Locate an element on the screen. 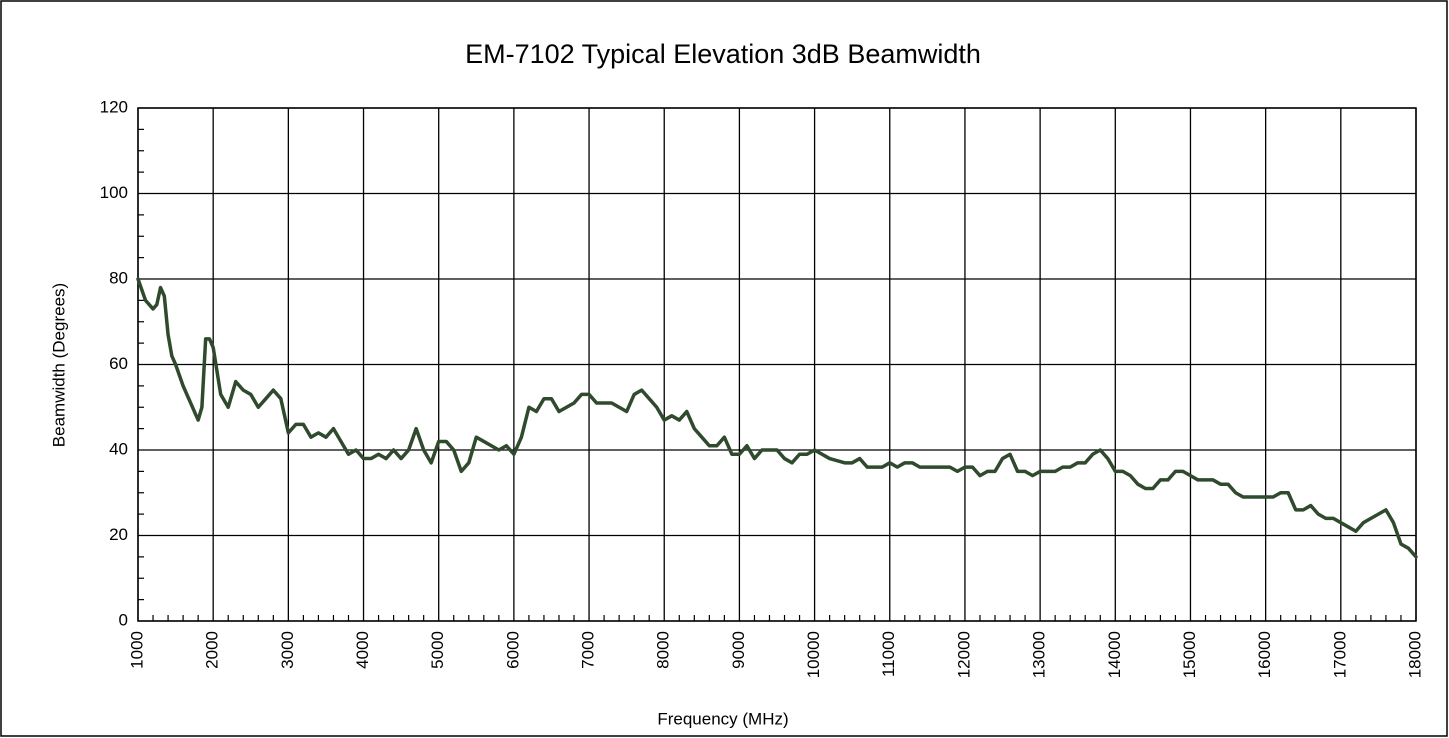  x-tick-label: 14000 is located at coordinates (1114, 654).